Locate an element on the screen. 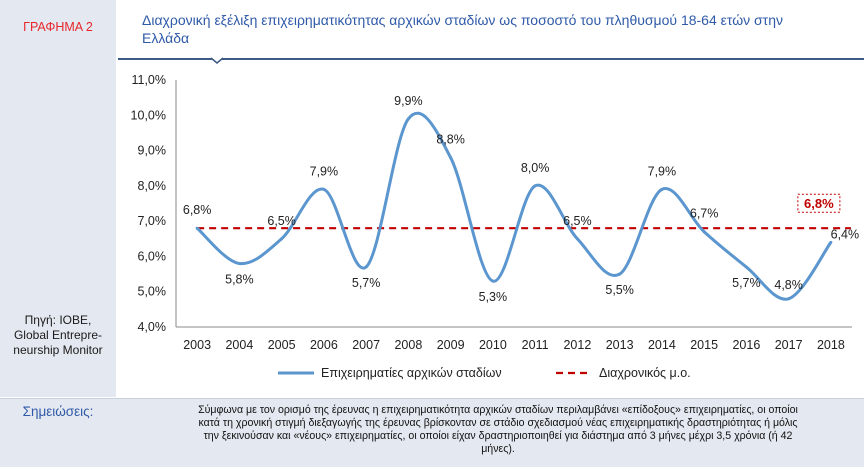  data-label: 4,8% is located at coordinates (788, 285).